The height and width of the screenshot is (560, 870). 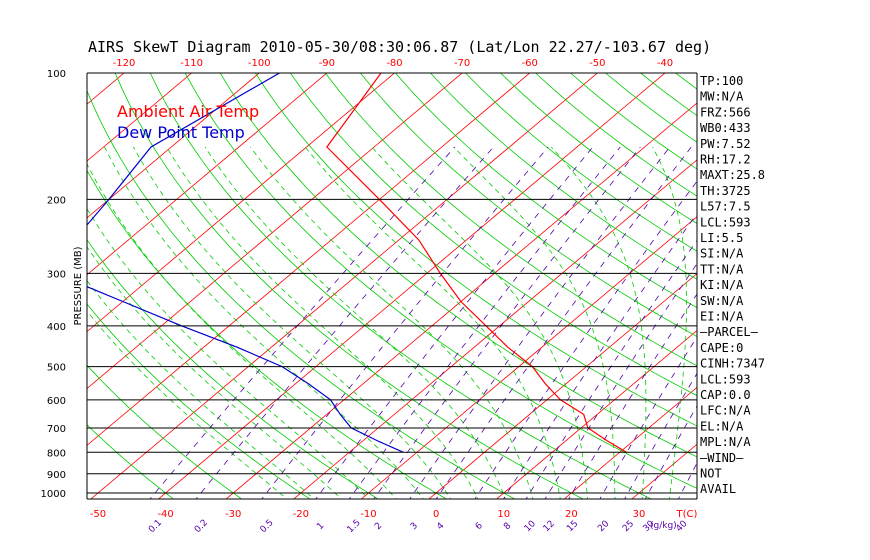 What do you see at coordinates (188, 111) in the screenshot?
I see `legend-ambient-air-temp: Ambient Air Temp` at bounding box center [188, 111].